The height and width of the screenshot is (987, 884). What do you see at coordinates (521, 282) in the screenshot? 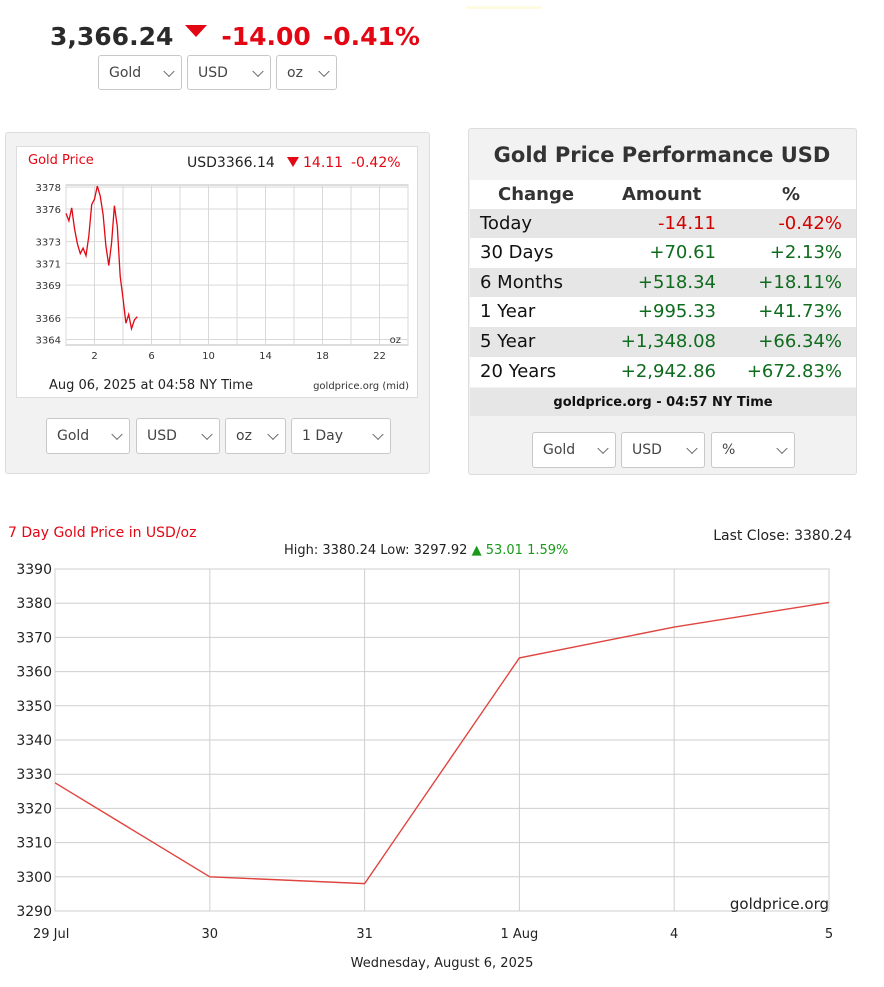
I see `row-label: 6 Months` at bounding box center [521, 282].